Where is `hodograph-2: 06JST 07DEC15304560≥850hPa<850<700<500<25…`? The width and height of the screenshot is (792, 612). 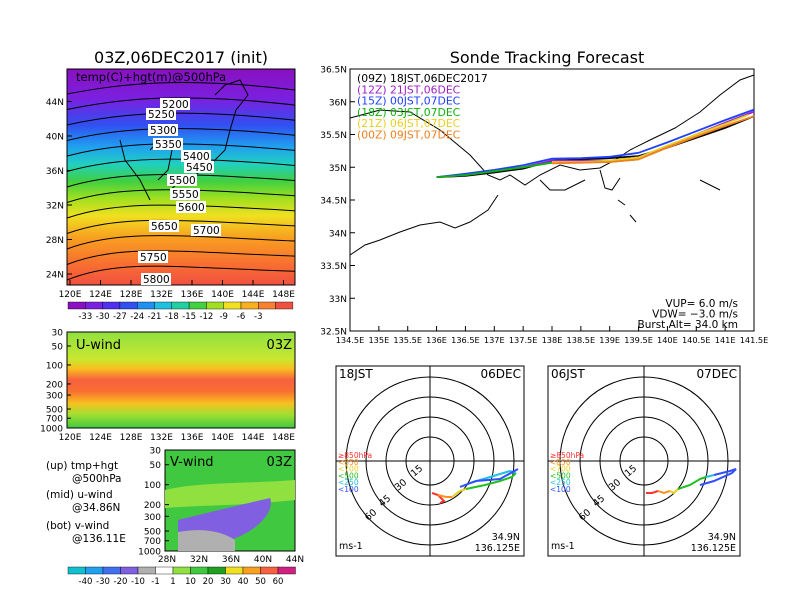 hodograph-2: 06JST 07DEC15304560≥850hPa<850<700<500<25… is located at coordinates (644, 461).